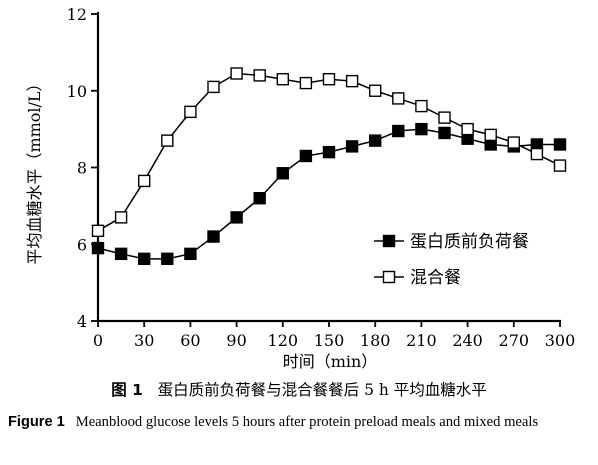 This screenshot has width=598, height=465. What do you see at coordinates (375, 340) in the screenshot?
I see `x-tick-label: 180` at bounding box center [375, 340].